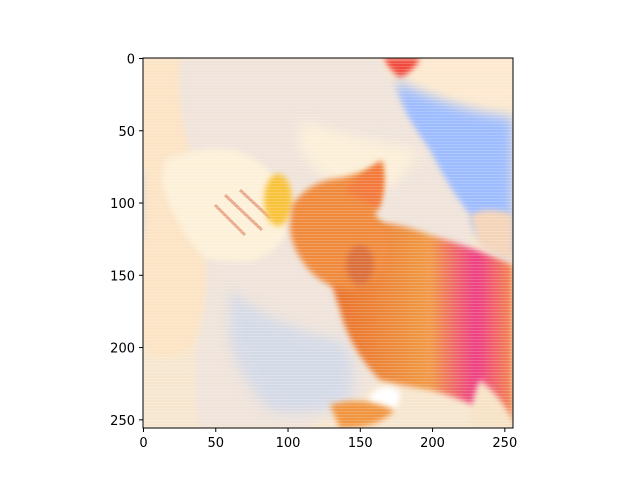  What do you see at coordinates (122, 276) in the screenshot?
I see `y-tick-label: 150` at bounding box center [122, 276].